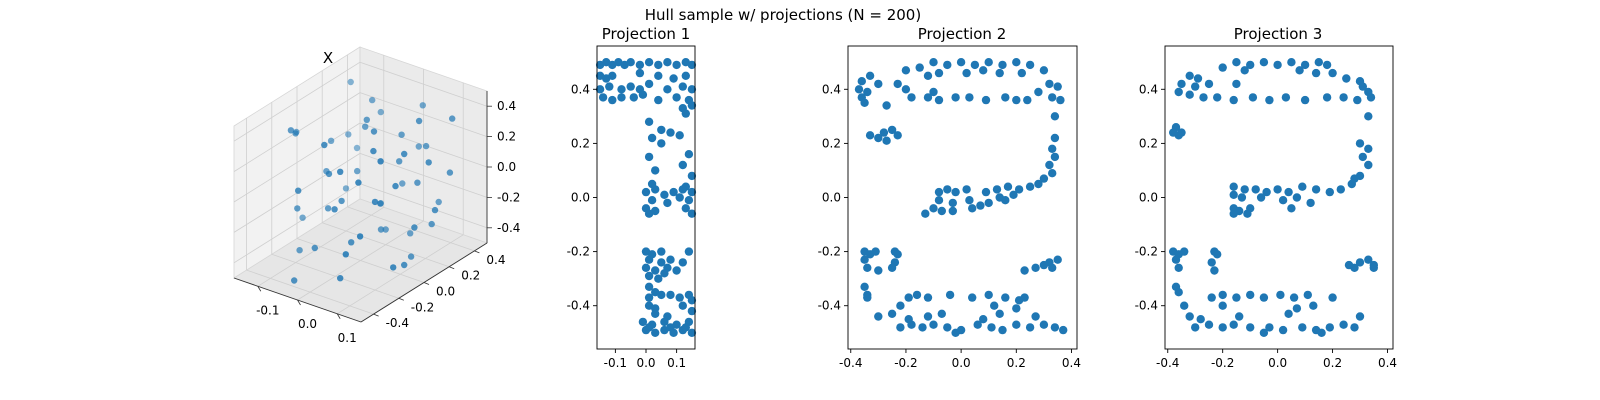  I want to click on panel-projection-1: Projection 1 -0.1 0.0 0.1 -0.4 -0.2 0.0 0.2 0.4, so click(632, 197).